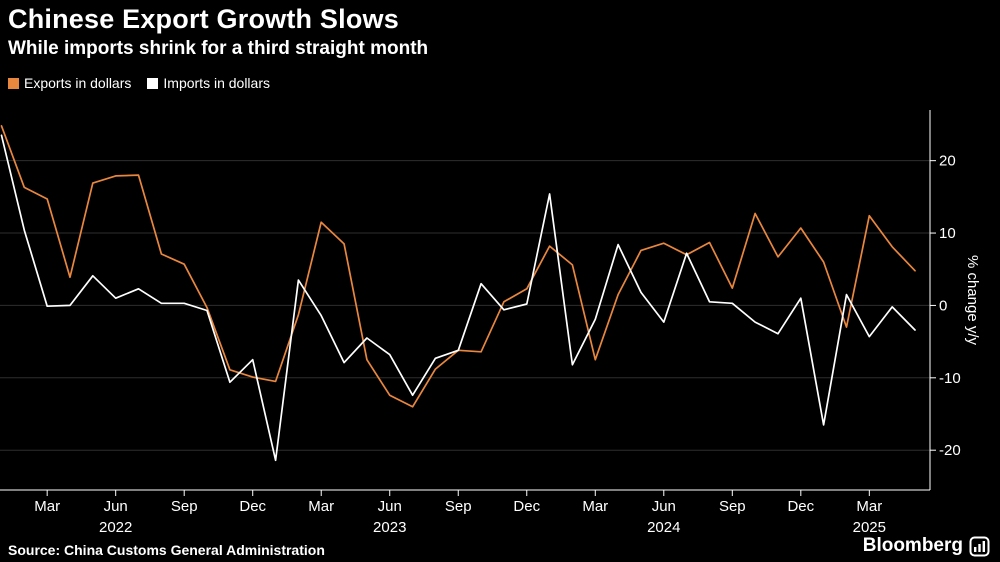 The height and width of the screenshot is (562, 1000). I want to click on legend-label-exports: Exports in dollars, so click(78, 83).